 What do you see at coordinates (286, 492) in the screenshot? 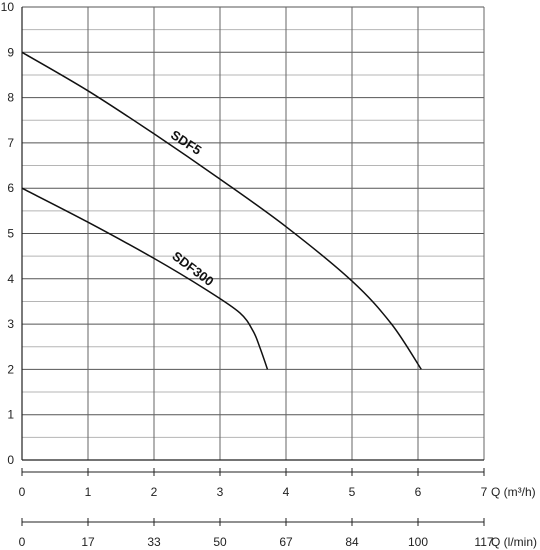
I see `x-tick-label: 4` at bounding box center [286, 492].